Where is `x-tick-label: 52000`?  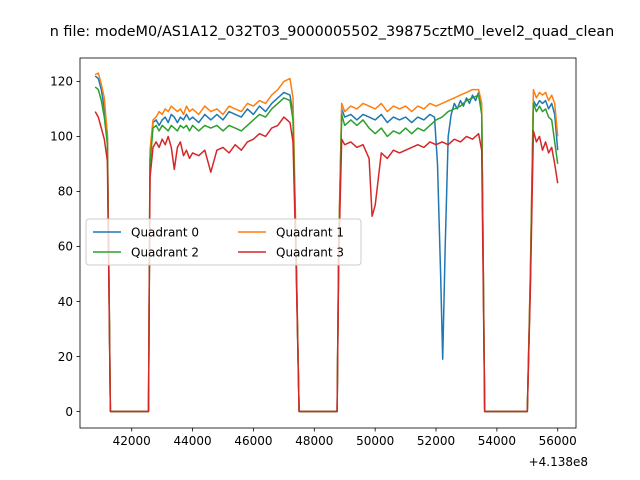 x-tick-label: 52000 is located at coordinates (436, 441).